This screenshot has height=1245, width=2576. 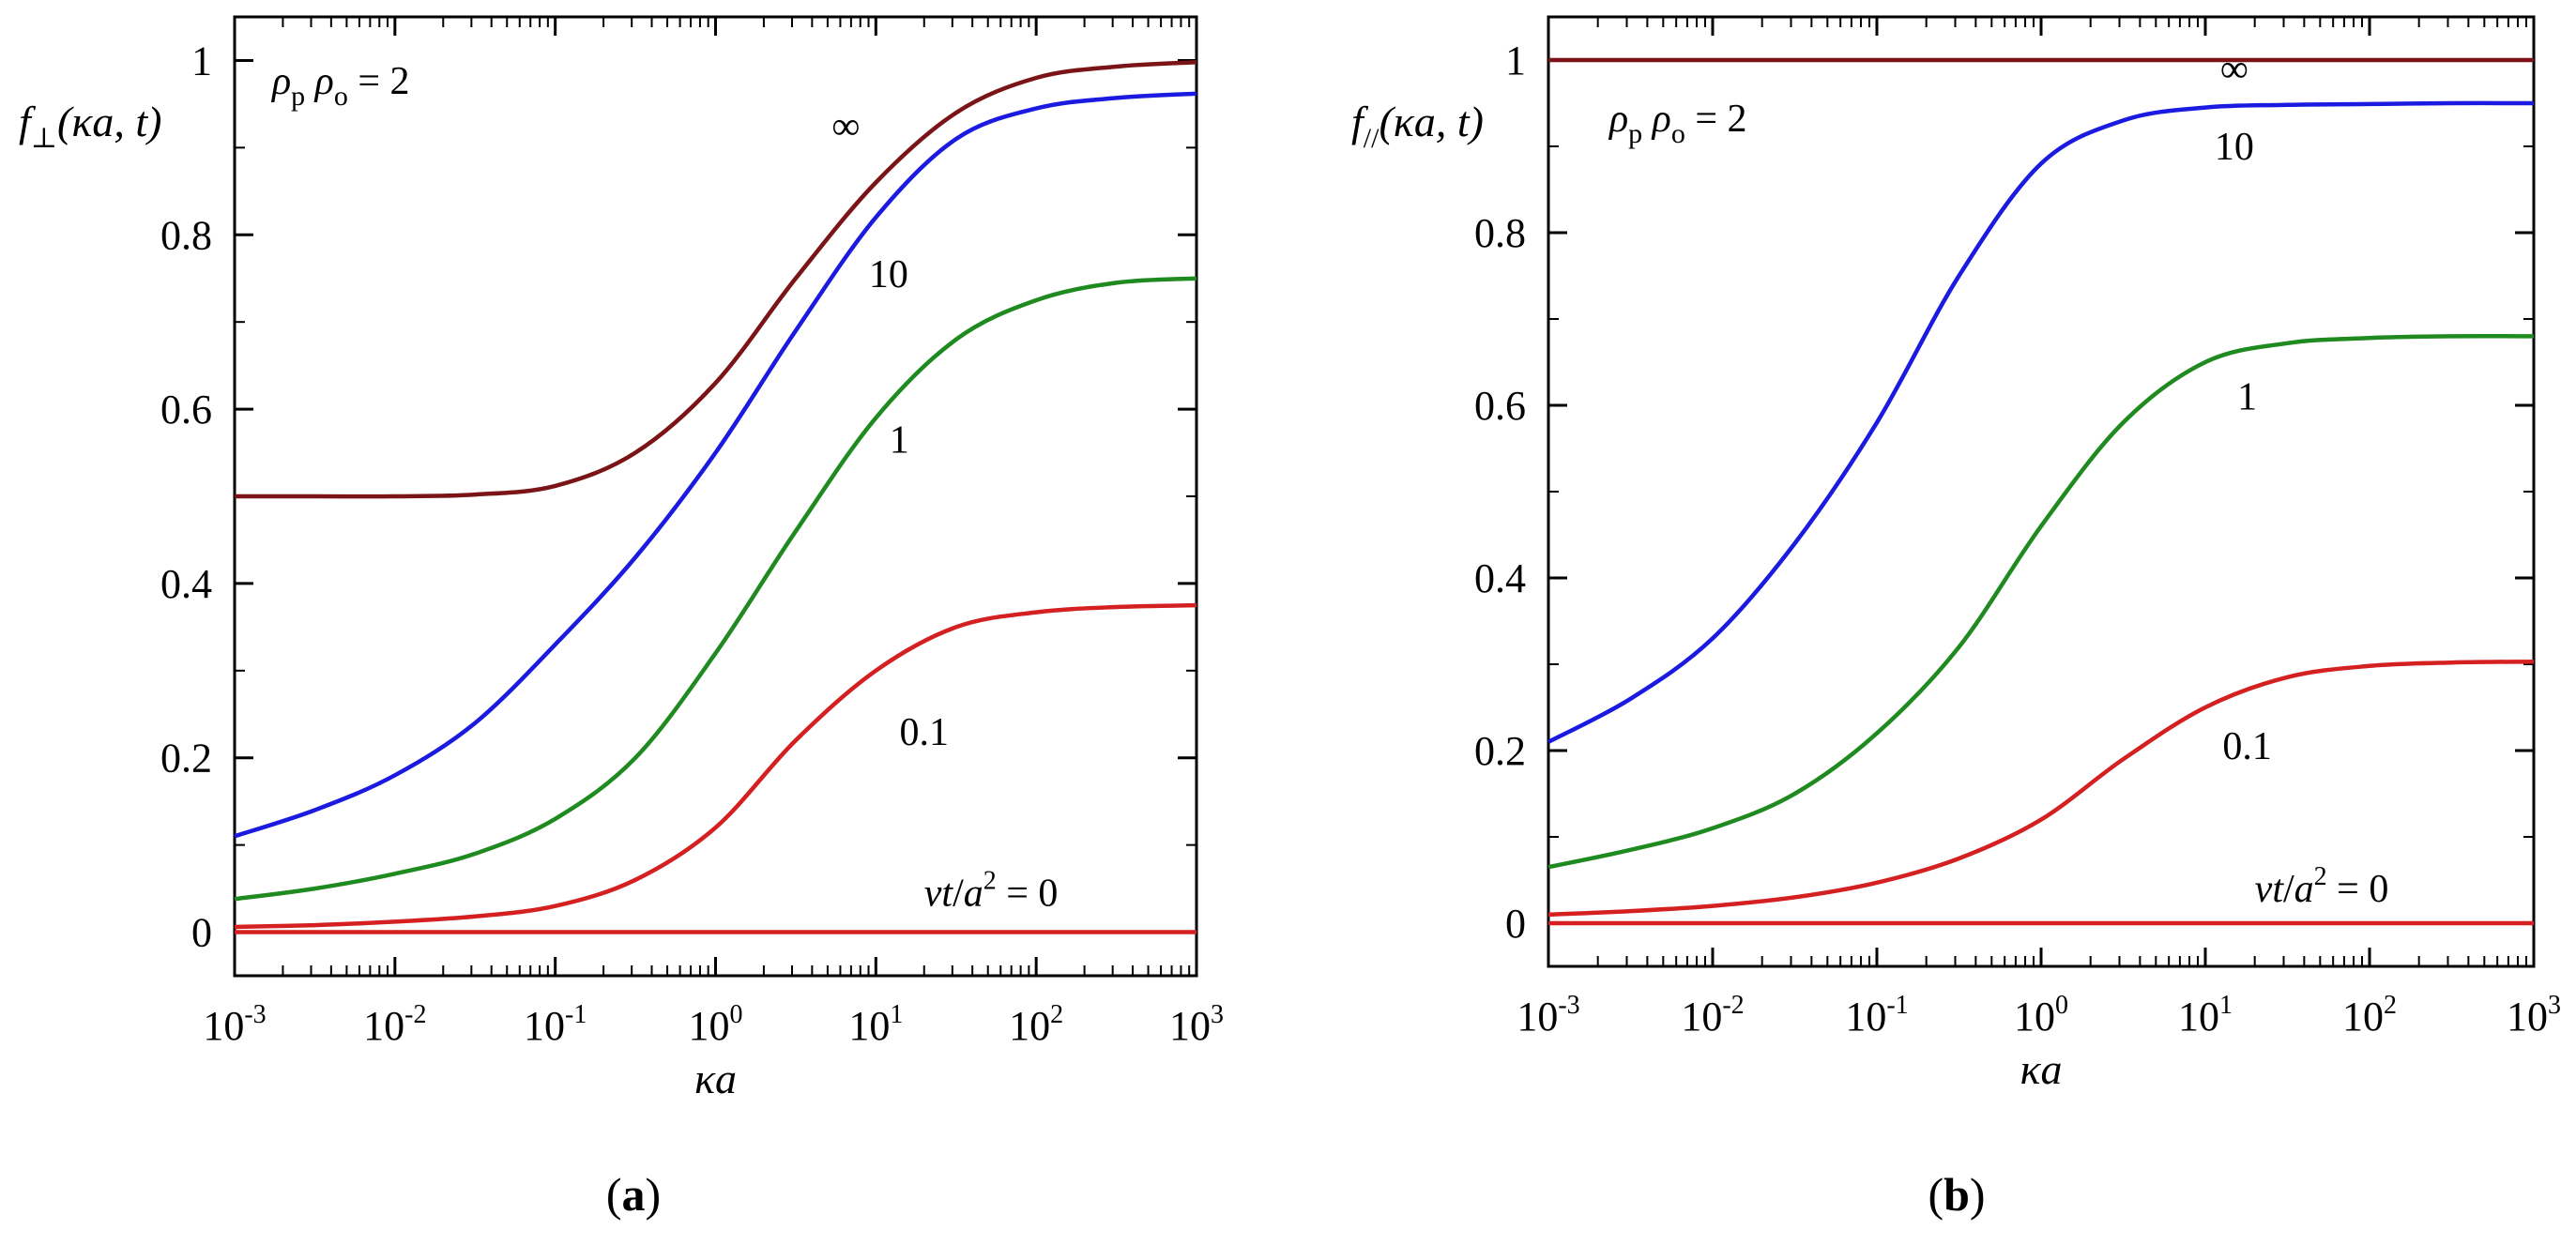 What do you see at coordinates (1956, 1194) in the screenshot?
I see `panel-label: (b)` at bounding box center [1956, 1194].